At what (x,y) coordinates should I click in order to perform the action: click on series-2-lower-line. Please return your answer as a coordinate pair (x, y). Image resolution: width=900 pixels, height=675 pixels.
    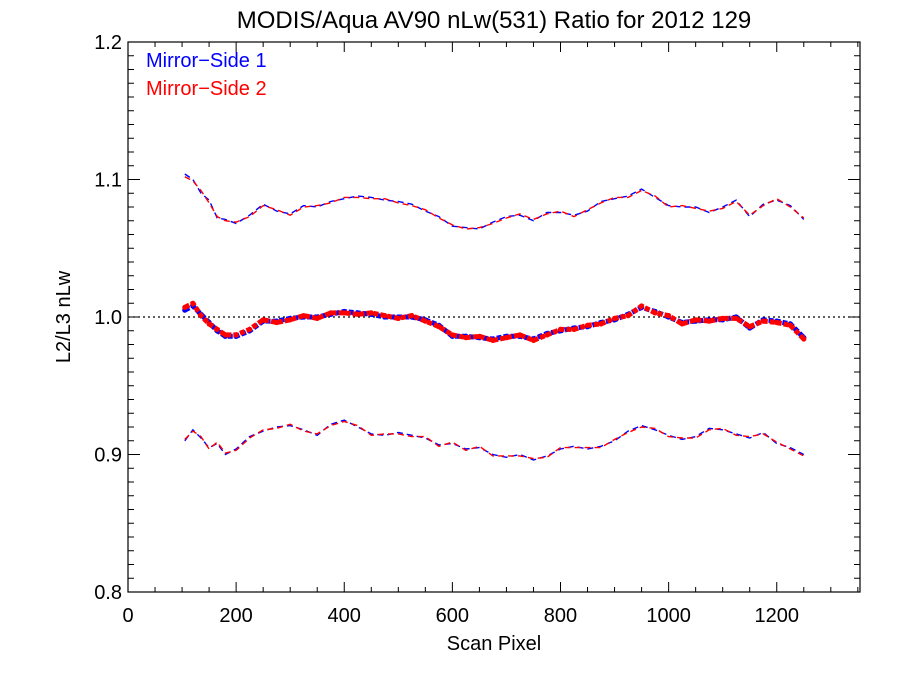
    Looking at the image, I should click on (494, 440).